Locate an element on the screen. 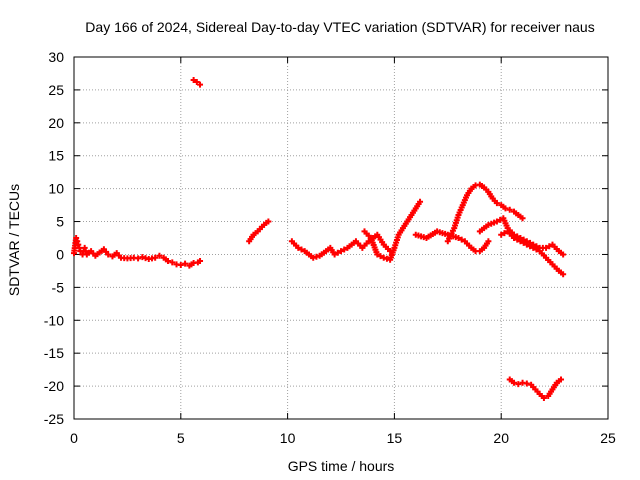 This screenshot has height=480, width=640. y-tick-label: -25 is located at coordinates (54, 419).